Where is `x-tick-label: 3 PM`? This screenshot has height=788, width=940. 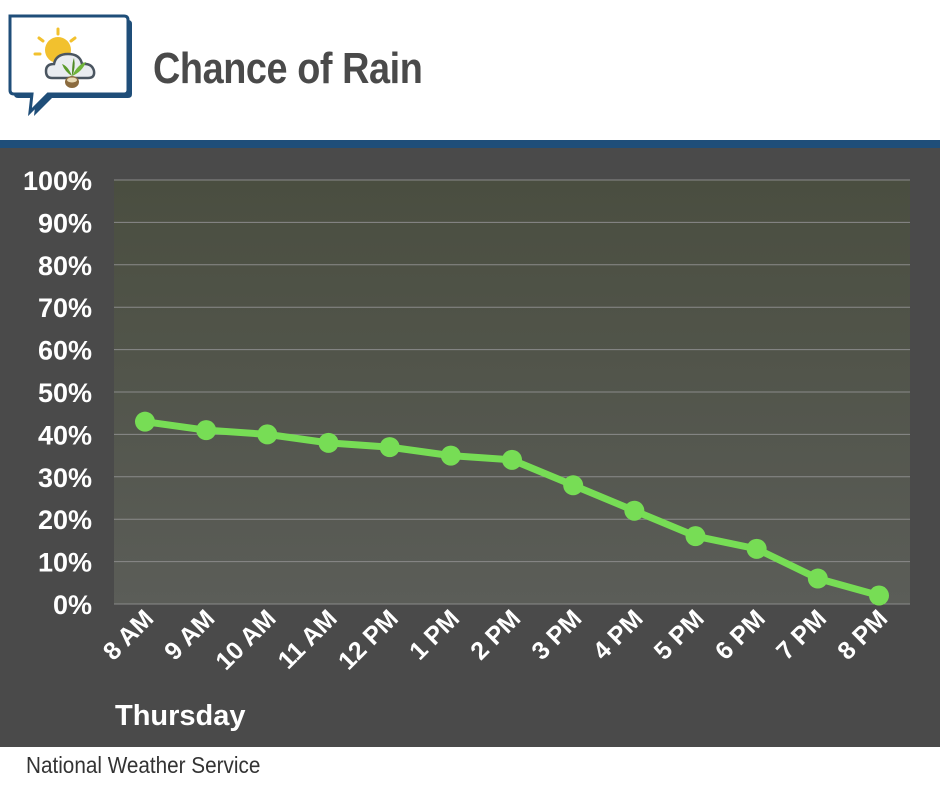
x-tick-label: 3 PM is located at coordinates (556, 634).